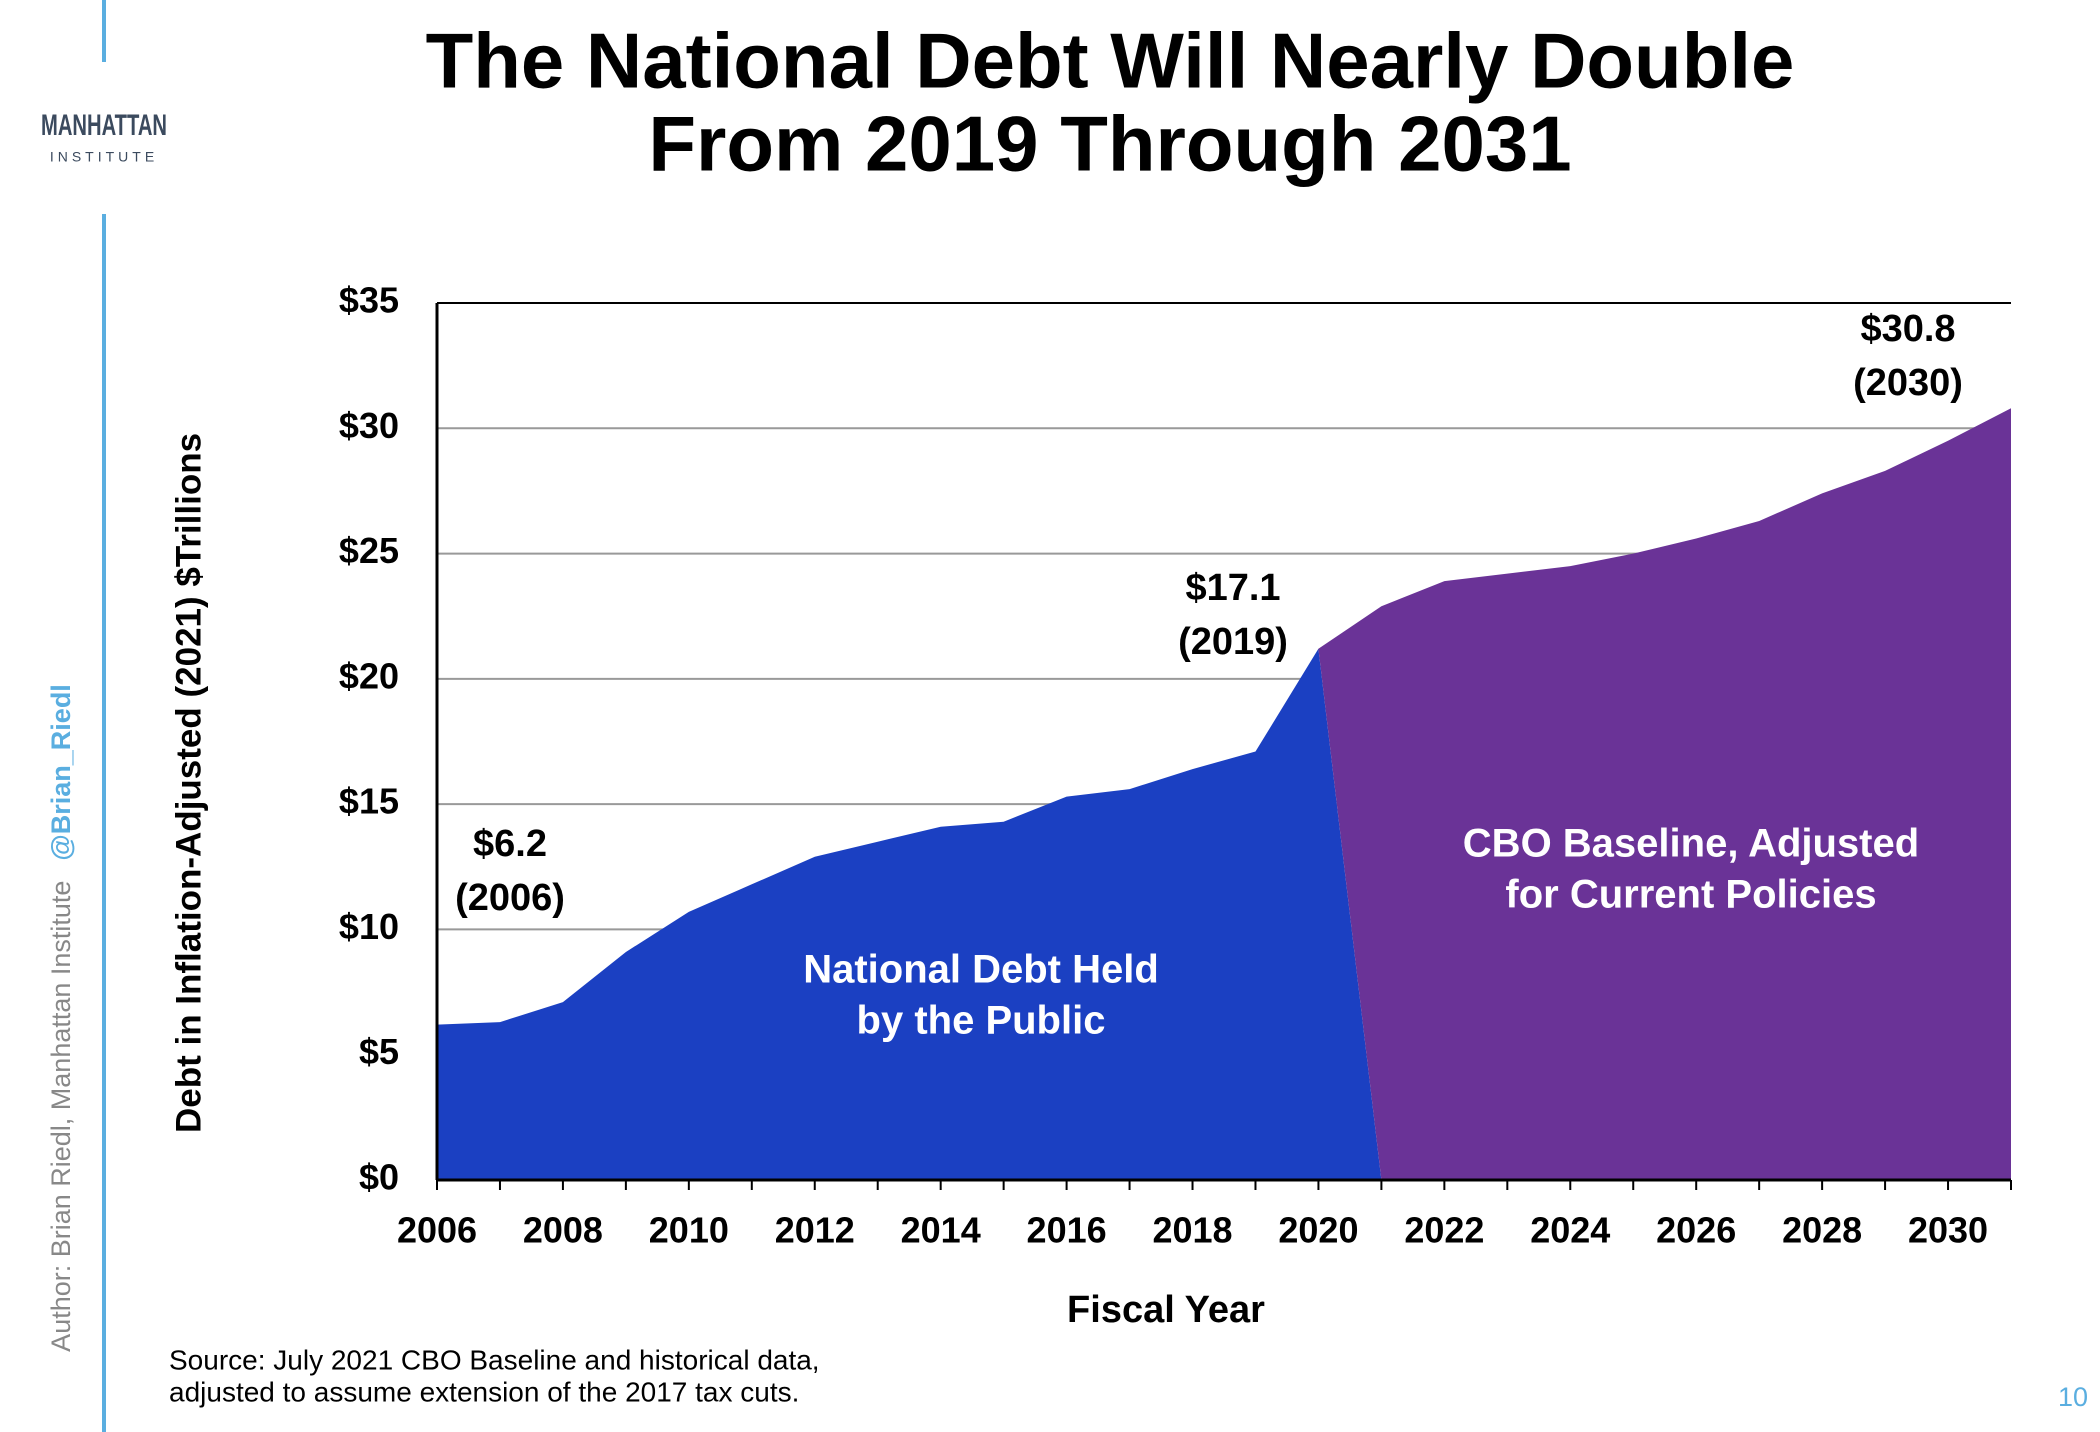 This screenshot has height=1432, width=2100. Describe the element at coordinates (104, 157) in the screenshot. I see `logo-sub: INSTITUTE` at that location.